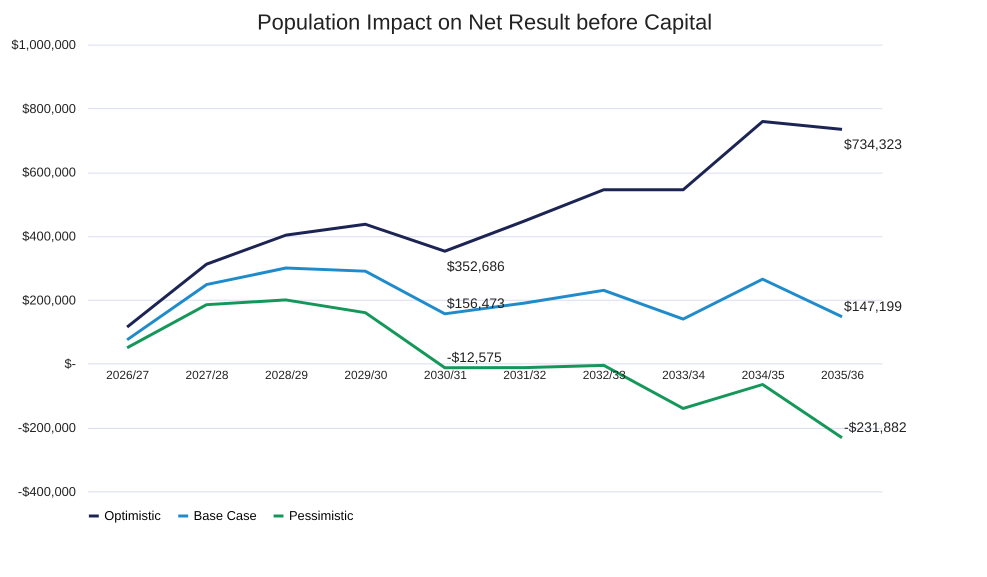 The width and height of the screenshot is (987, 577). What do you see at coordinates (476, 302) in the screenshot?
I see `data-label: $156,473` at bounding box center [476, 302].